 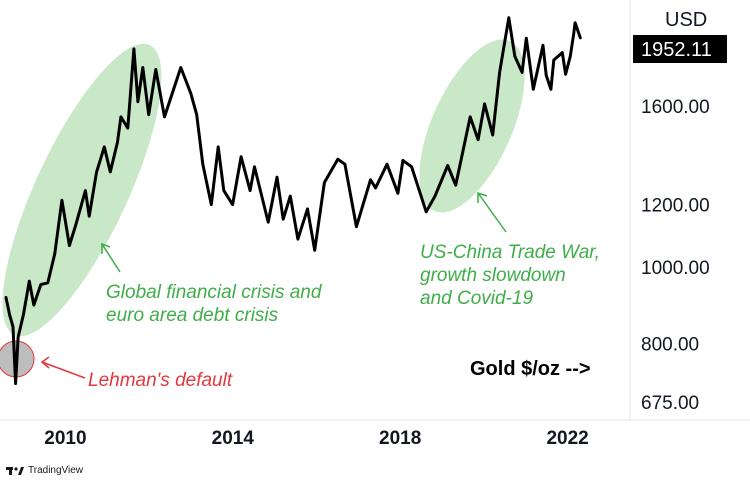 What do you see at coordinates (214, 292) in the screenshot?
I see `crisis-annotation-line: Global financial crisis and` at bounding box center [214, 292].